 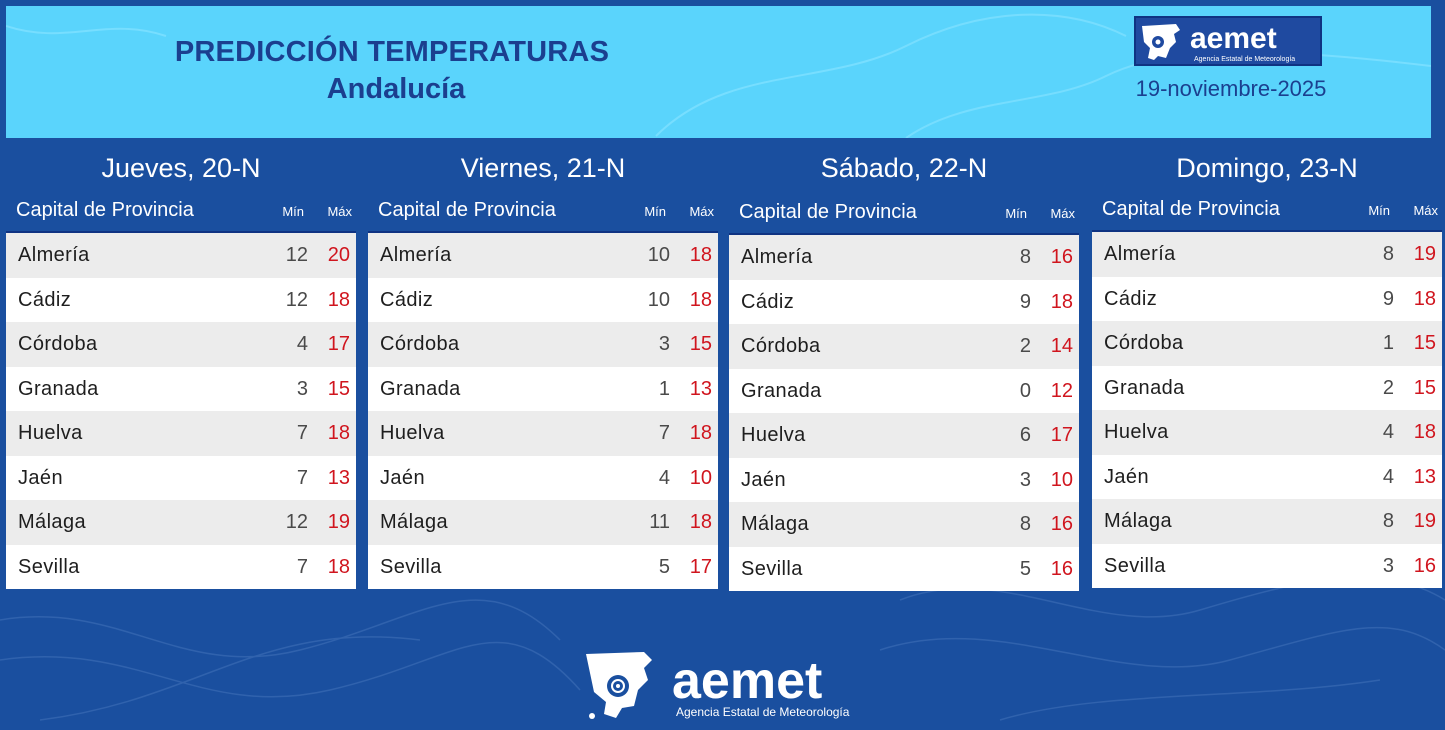 What do you see at coordinates (781, 346) in the screenshot?
I see `city-name: Córdoba` at bounding box center [781, 346].